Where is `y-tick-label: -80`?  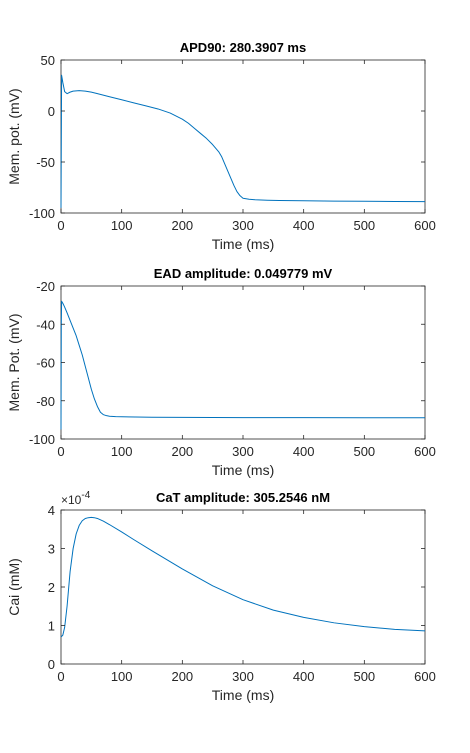 y-tick-label: -80 is located at coordinates (45, 401).